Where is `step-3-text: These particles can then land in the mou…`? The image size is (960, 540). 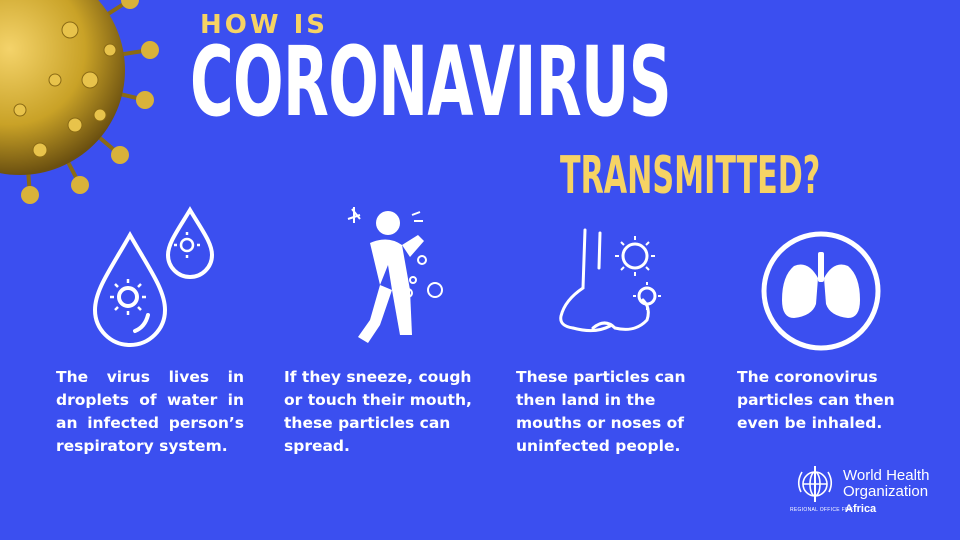
step-3-text: These particles can then land in the mou… is located at coordinates (601, 411).